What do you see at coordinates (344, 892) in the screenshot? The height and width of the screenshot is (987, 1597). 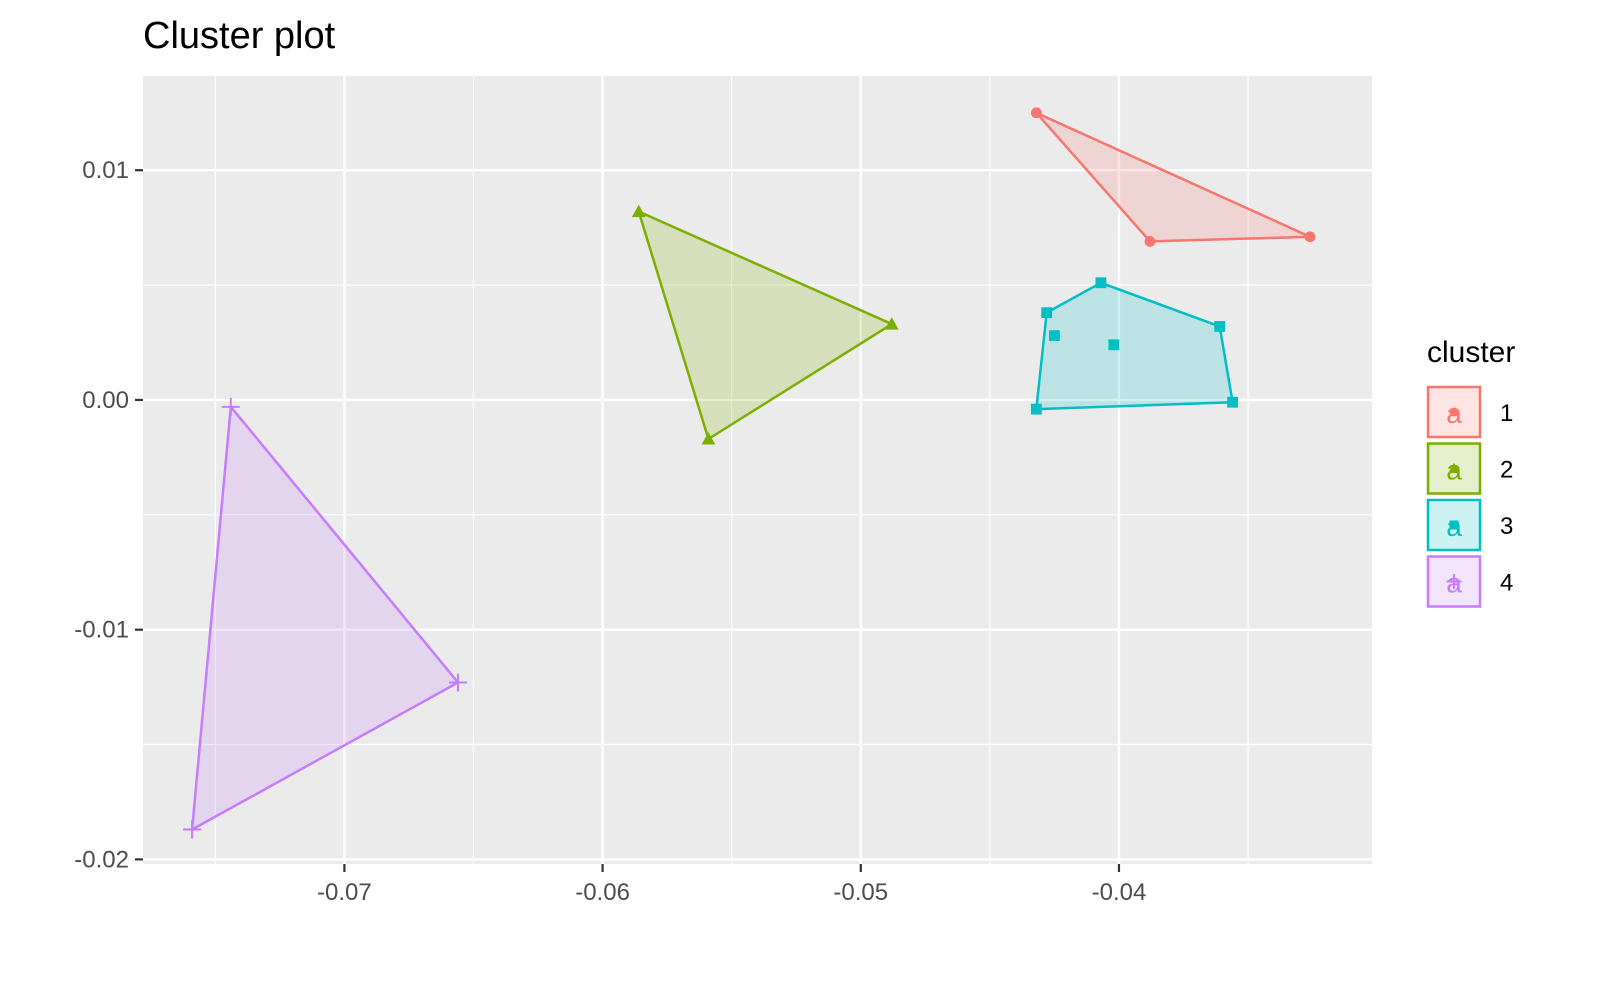 I see `x-tick-label: -0.07` at bounding box center [344, 892].